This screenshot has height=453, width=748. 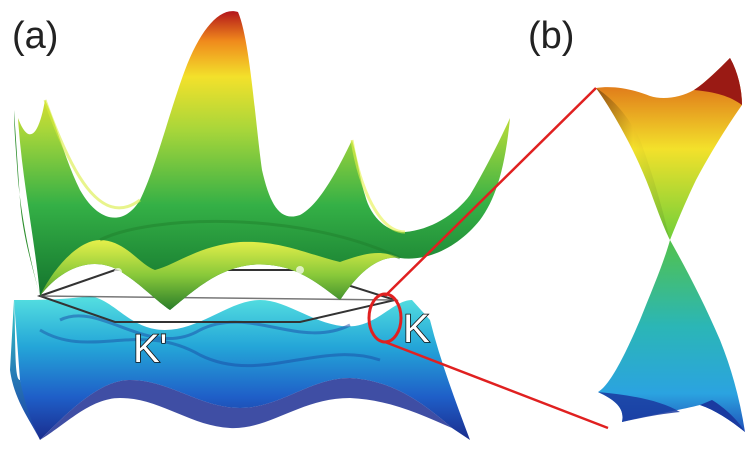 What do you see at coordinates (35, 36) in the screenshot?
I see `panel-a-label: (a)` at bounding box center [35, 36].